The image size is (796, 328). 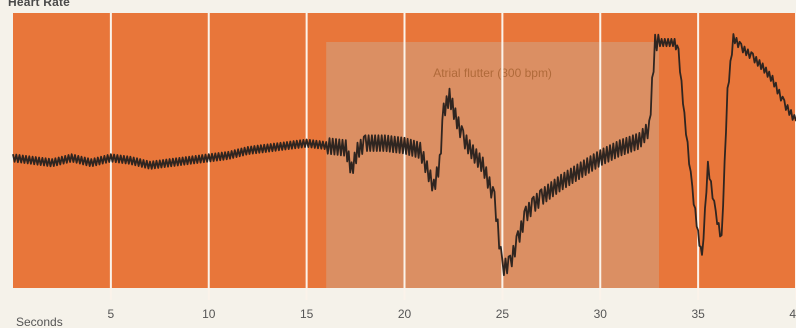 I want to click on x-tick-label-40: 40, so click(x=792, y=314).